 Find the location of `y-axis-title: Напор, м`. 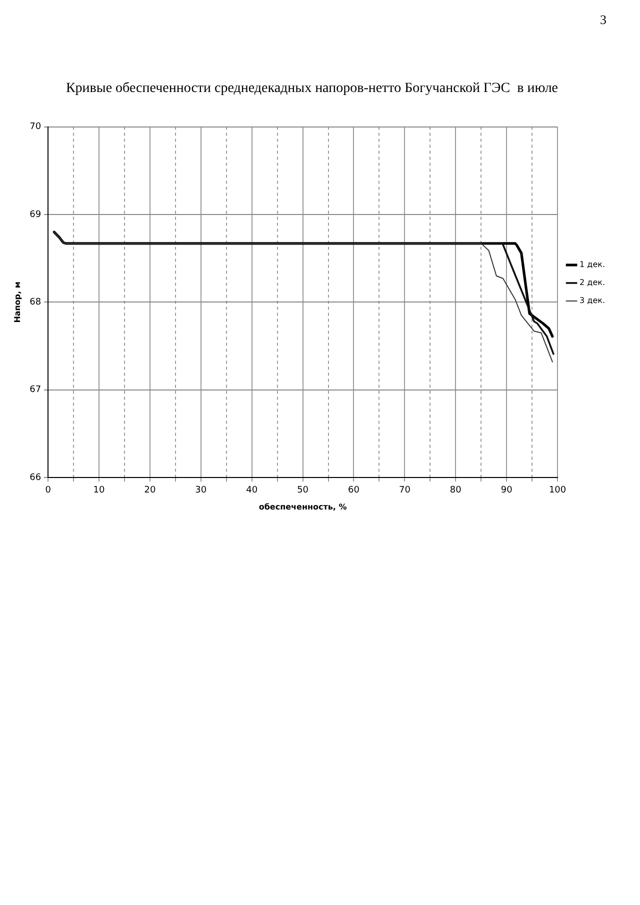

y-axis-title: Напор, м is located at coordinates (17, 302).